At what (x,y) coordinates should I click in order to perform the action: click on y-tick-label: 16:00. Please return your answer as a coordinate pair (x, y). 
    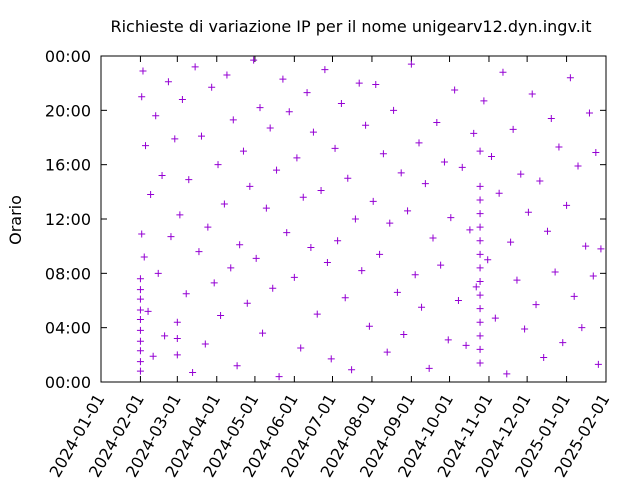
    Looking at the image, I should click on (68, 165).